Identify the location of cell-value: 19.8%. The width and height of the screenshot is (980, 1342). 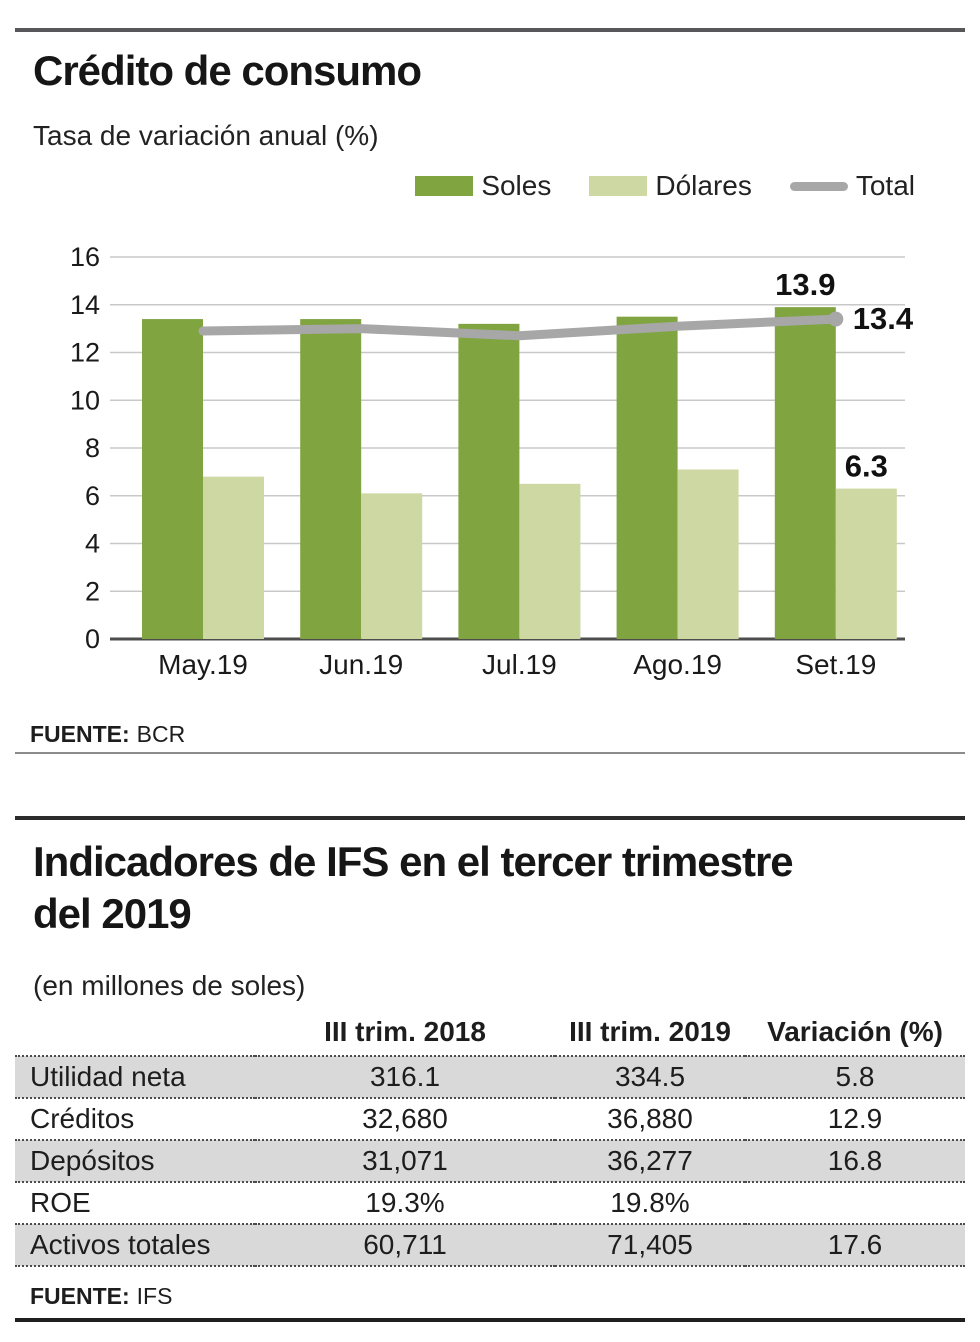
(650, 1202).